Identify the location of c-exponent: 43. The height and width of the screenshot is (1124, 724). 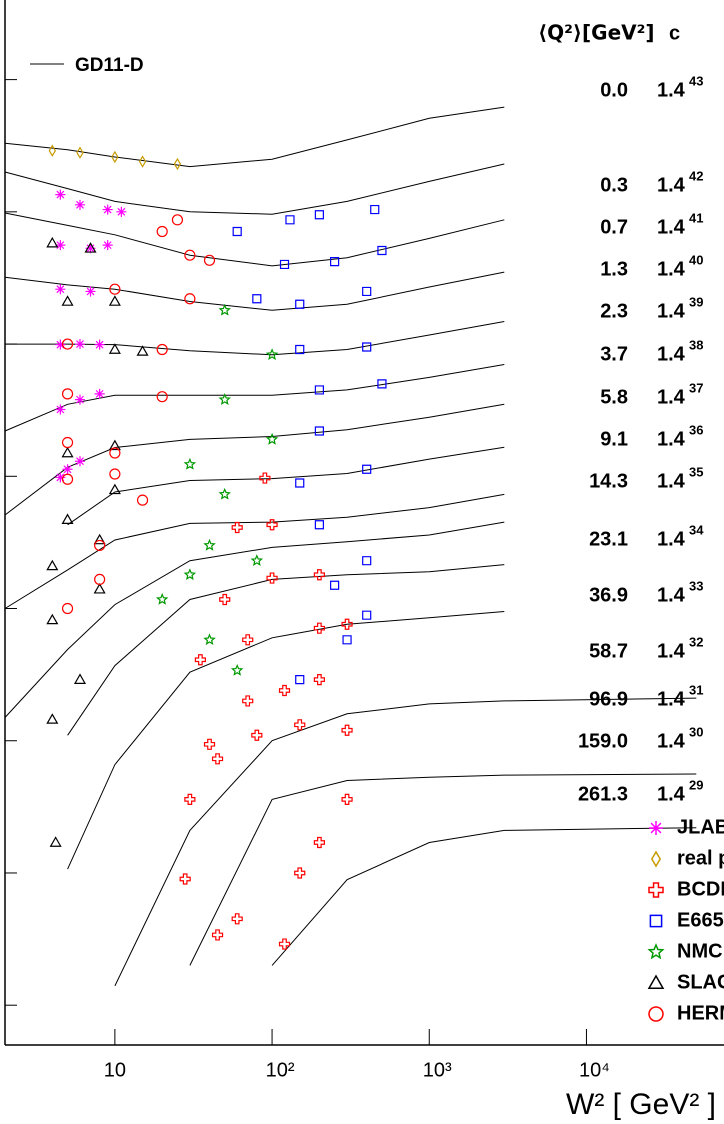
(696, 80).